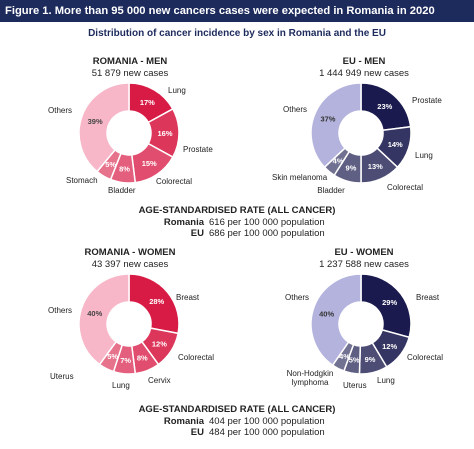 This screenshot has height=449, width=474. What do you see at coordinates (95, 121) in the screenshot?
I see `data-label-others: 39%` at bounding box center [95, 121].